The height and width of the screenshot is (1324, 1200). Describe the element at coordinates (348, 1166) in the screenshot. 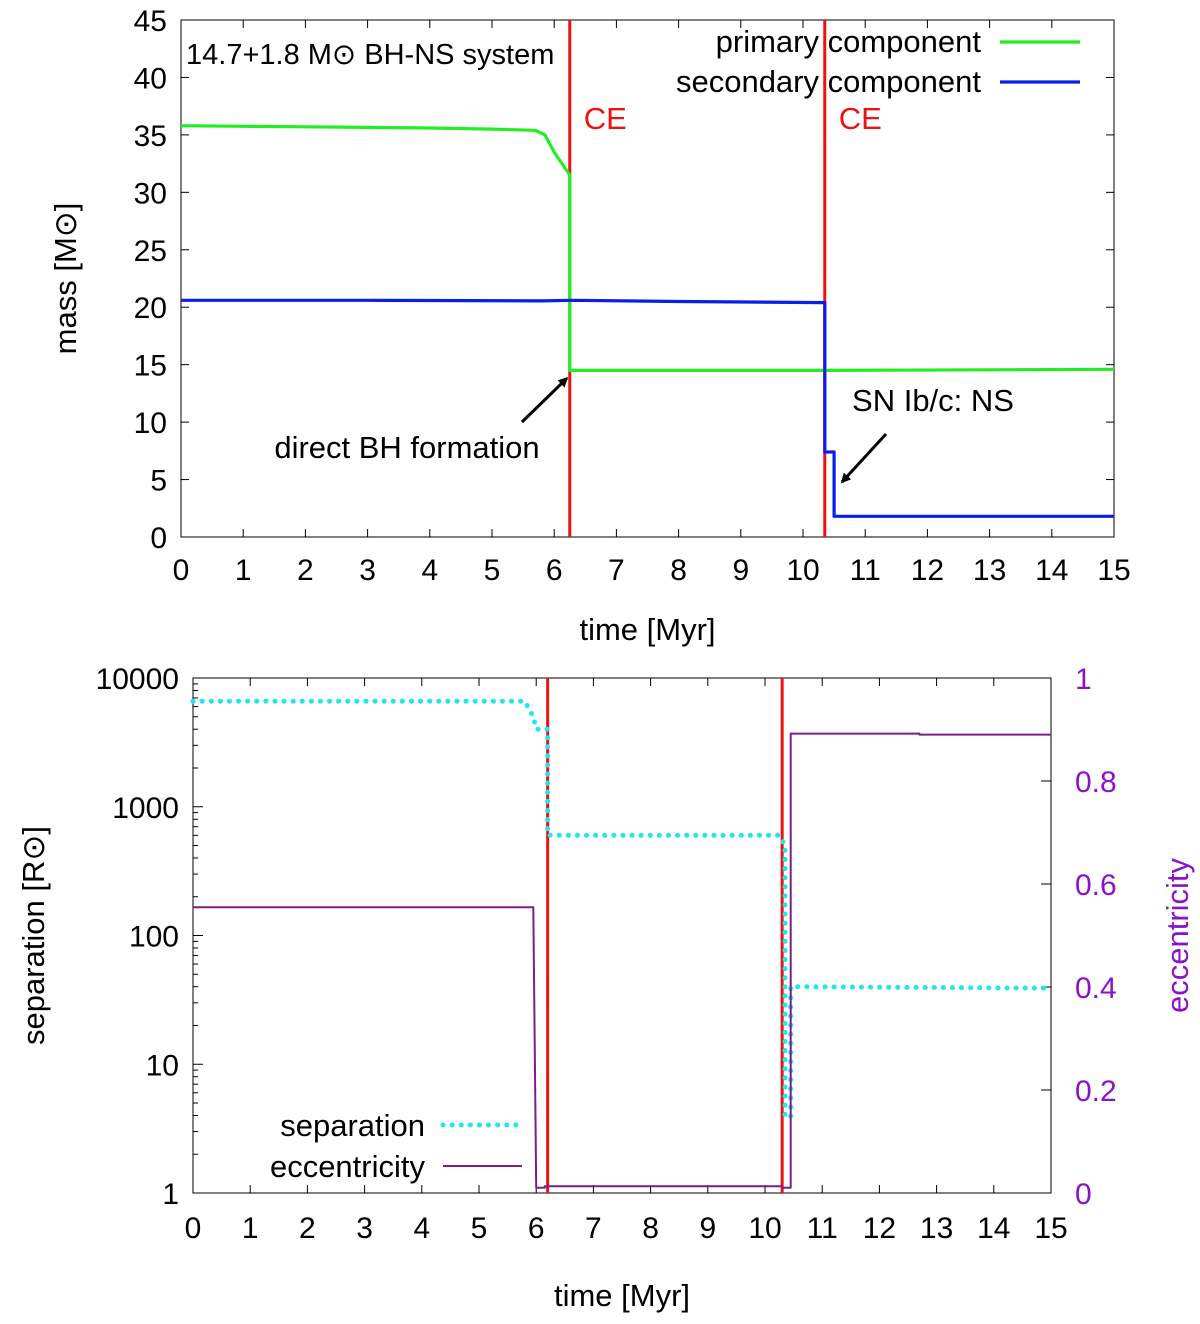

I see `legend-label: eccentricity` at that location.